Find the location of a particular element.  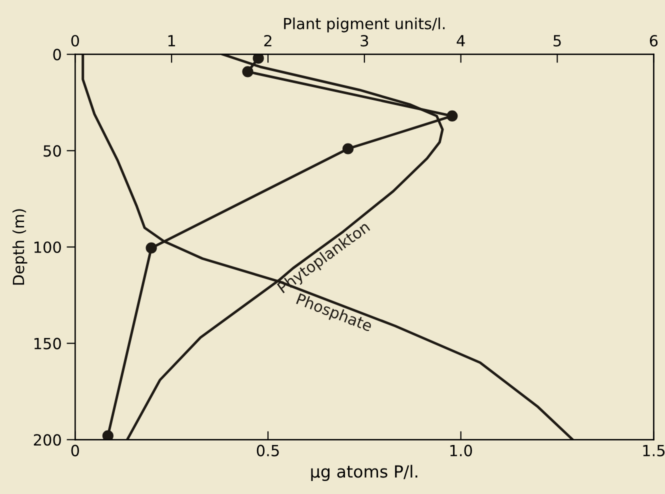

x2-tick-label: 5 is located at coordinates (557, 41).